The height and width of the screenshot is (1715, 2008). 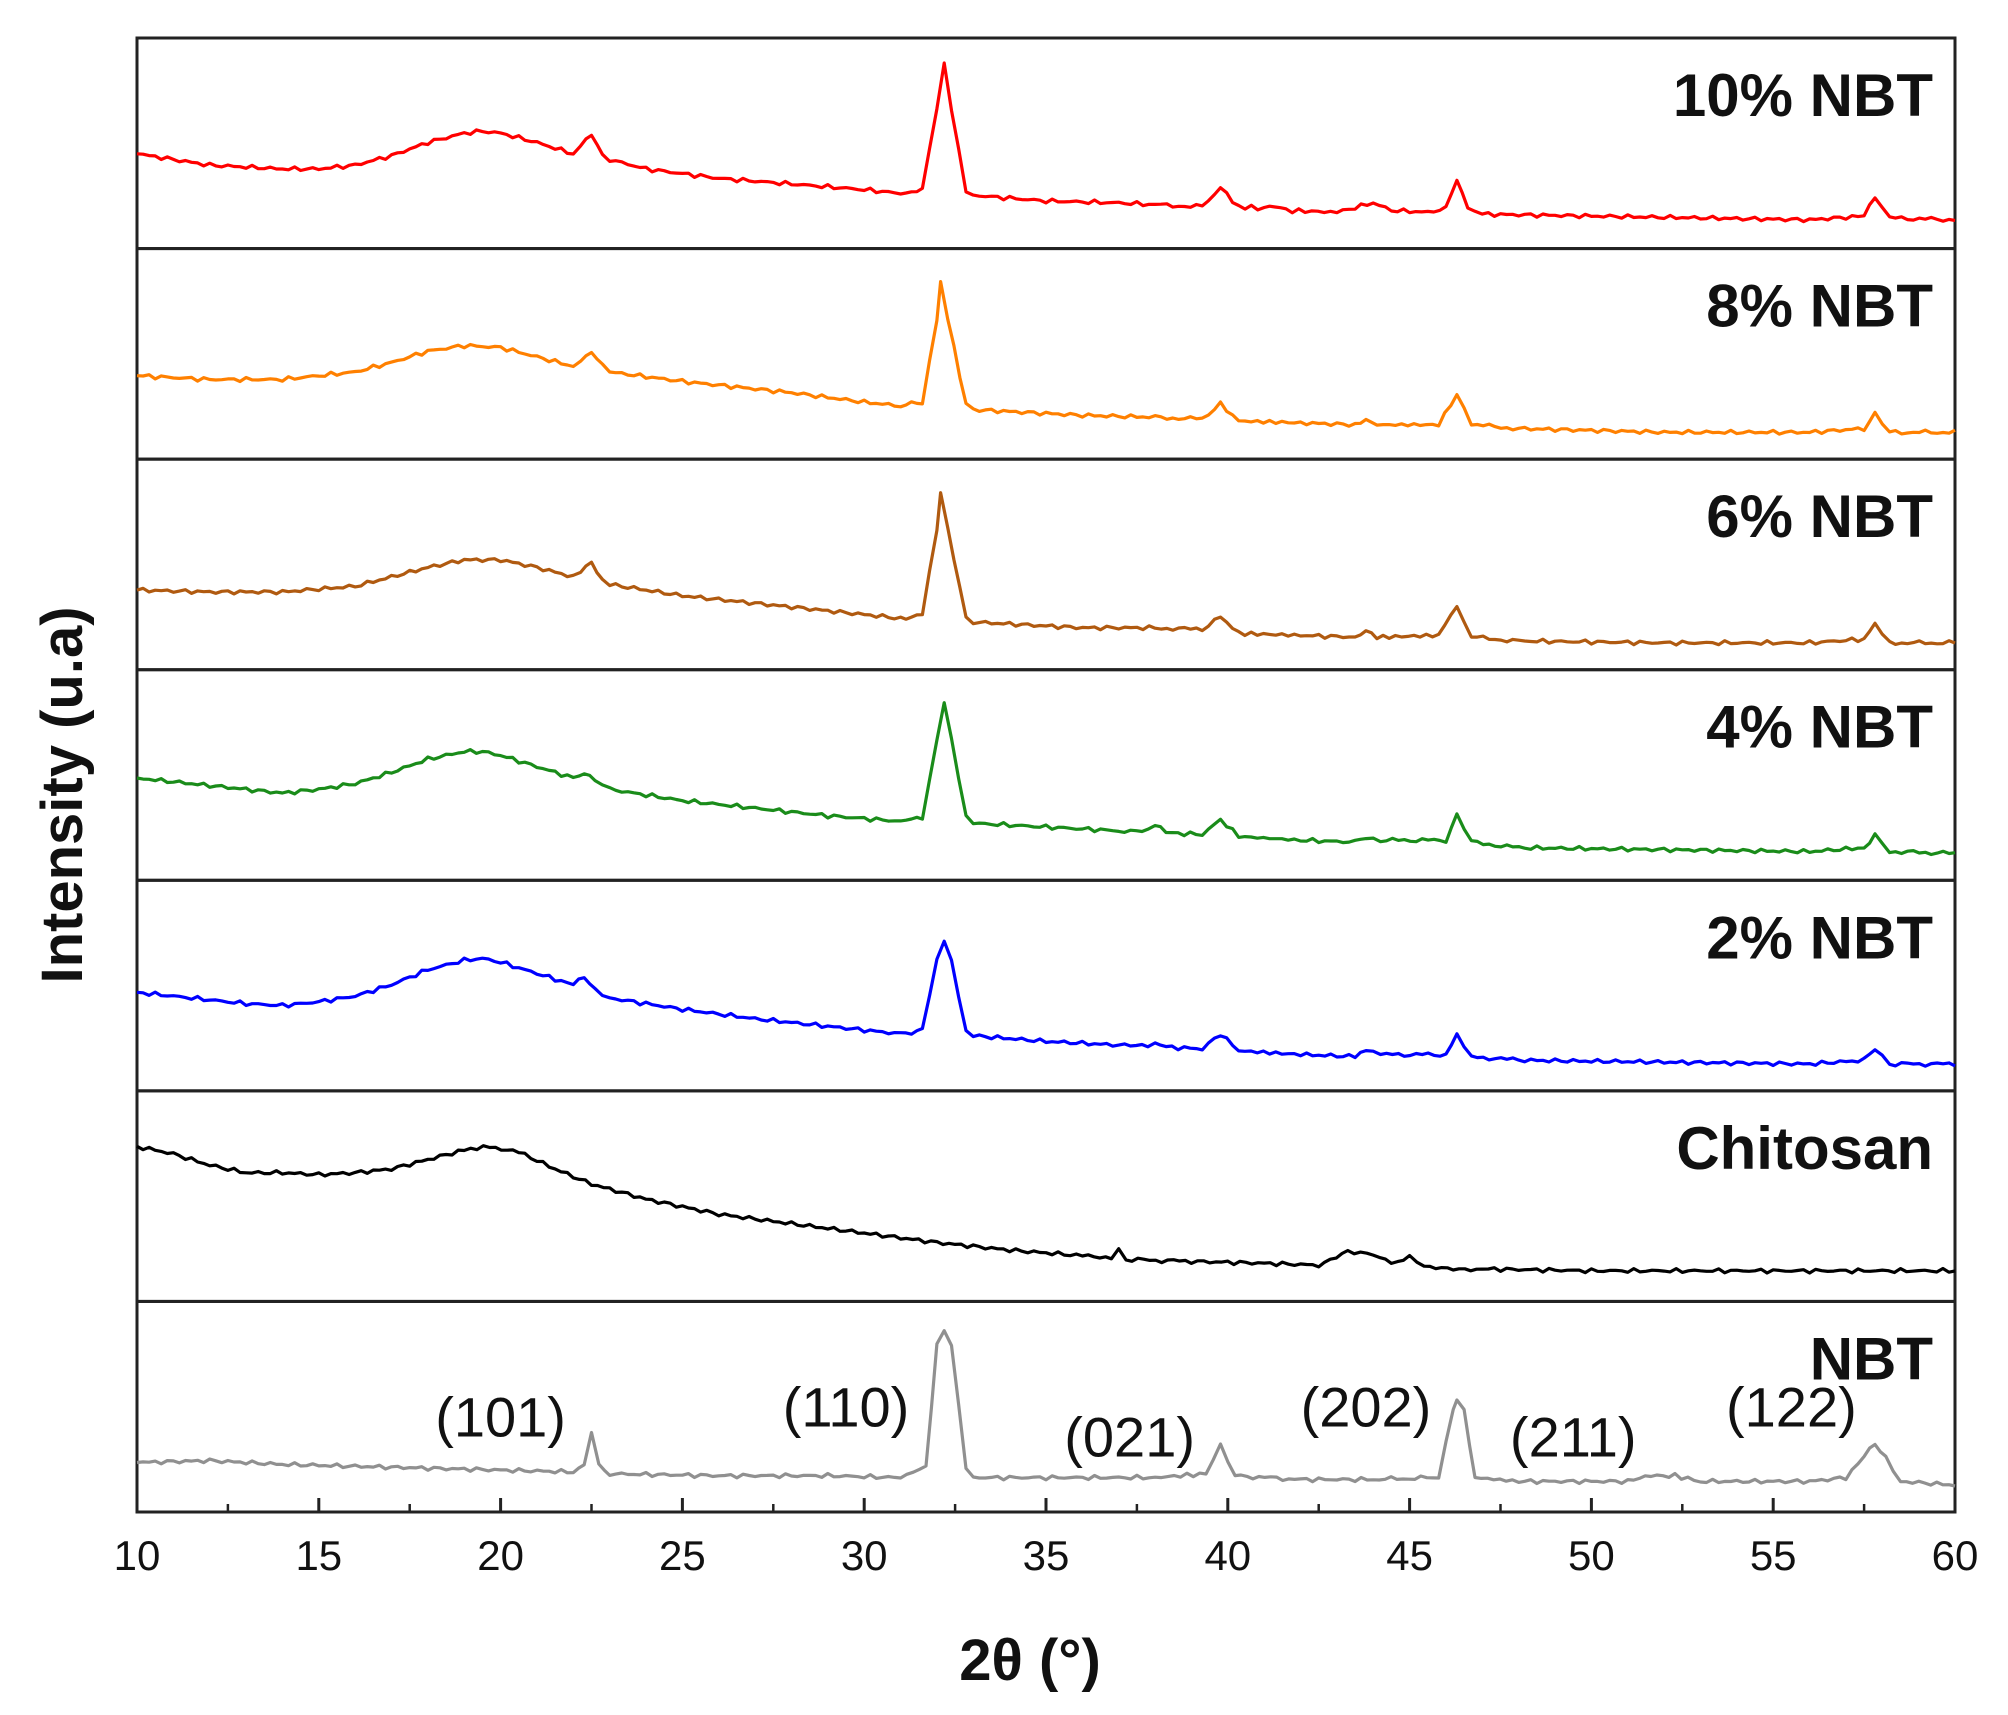 What do you see at coordinates (500, 1555) in the screenshot?
I see `x-tick-label: 20` at bounding box center [500, 1555].